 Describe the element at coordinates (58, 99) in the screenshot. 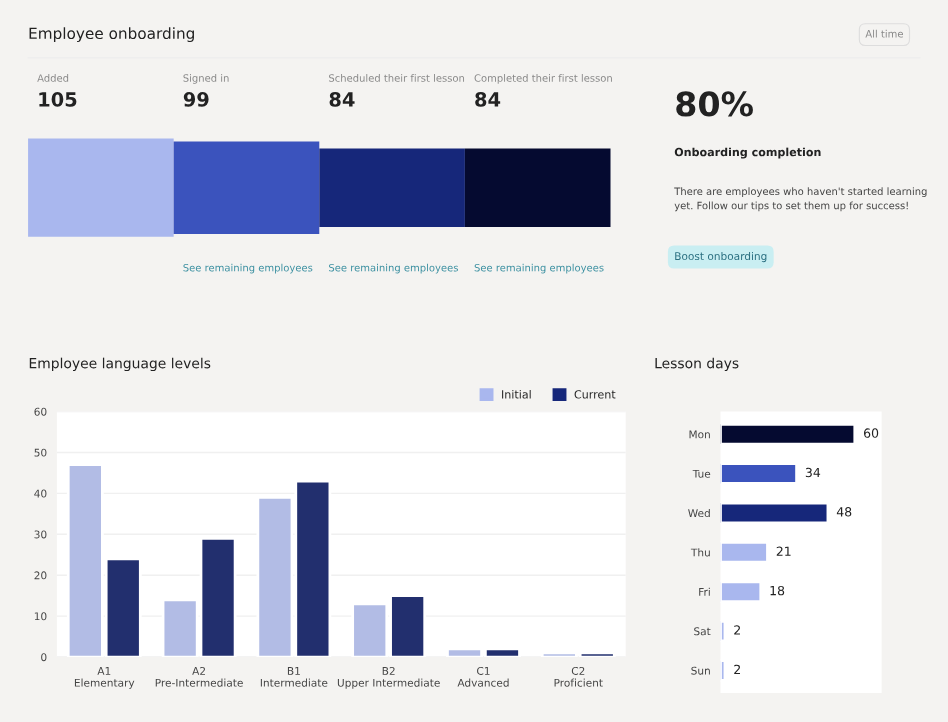

I see `data-label: 105` at that location.